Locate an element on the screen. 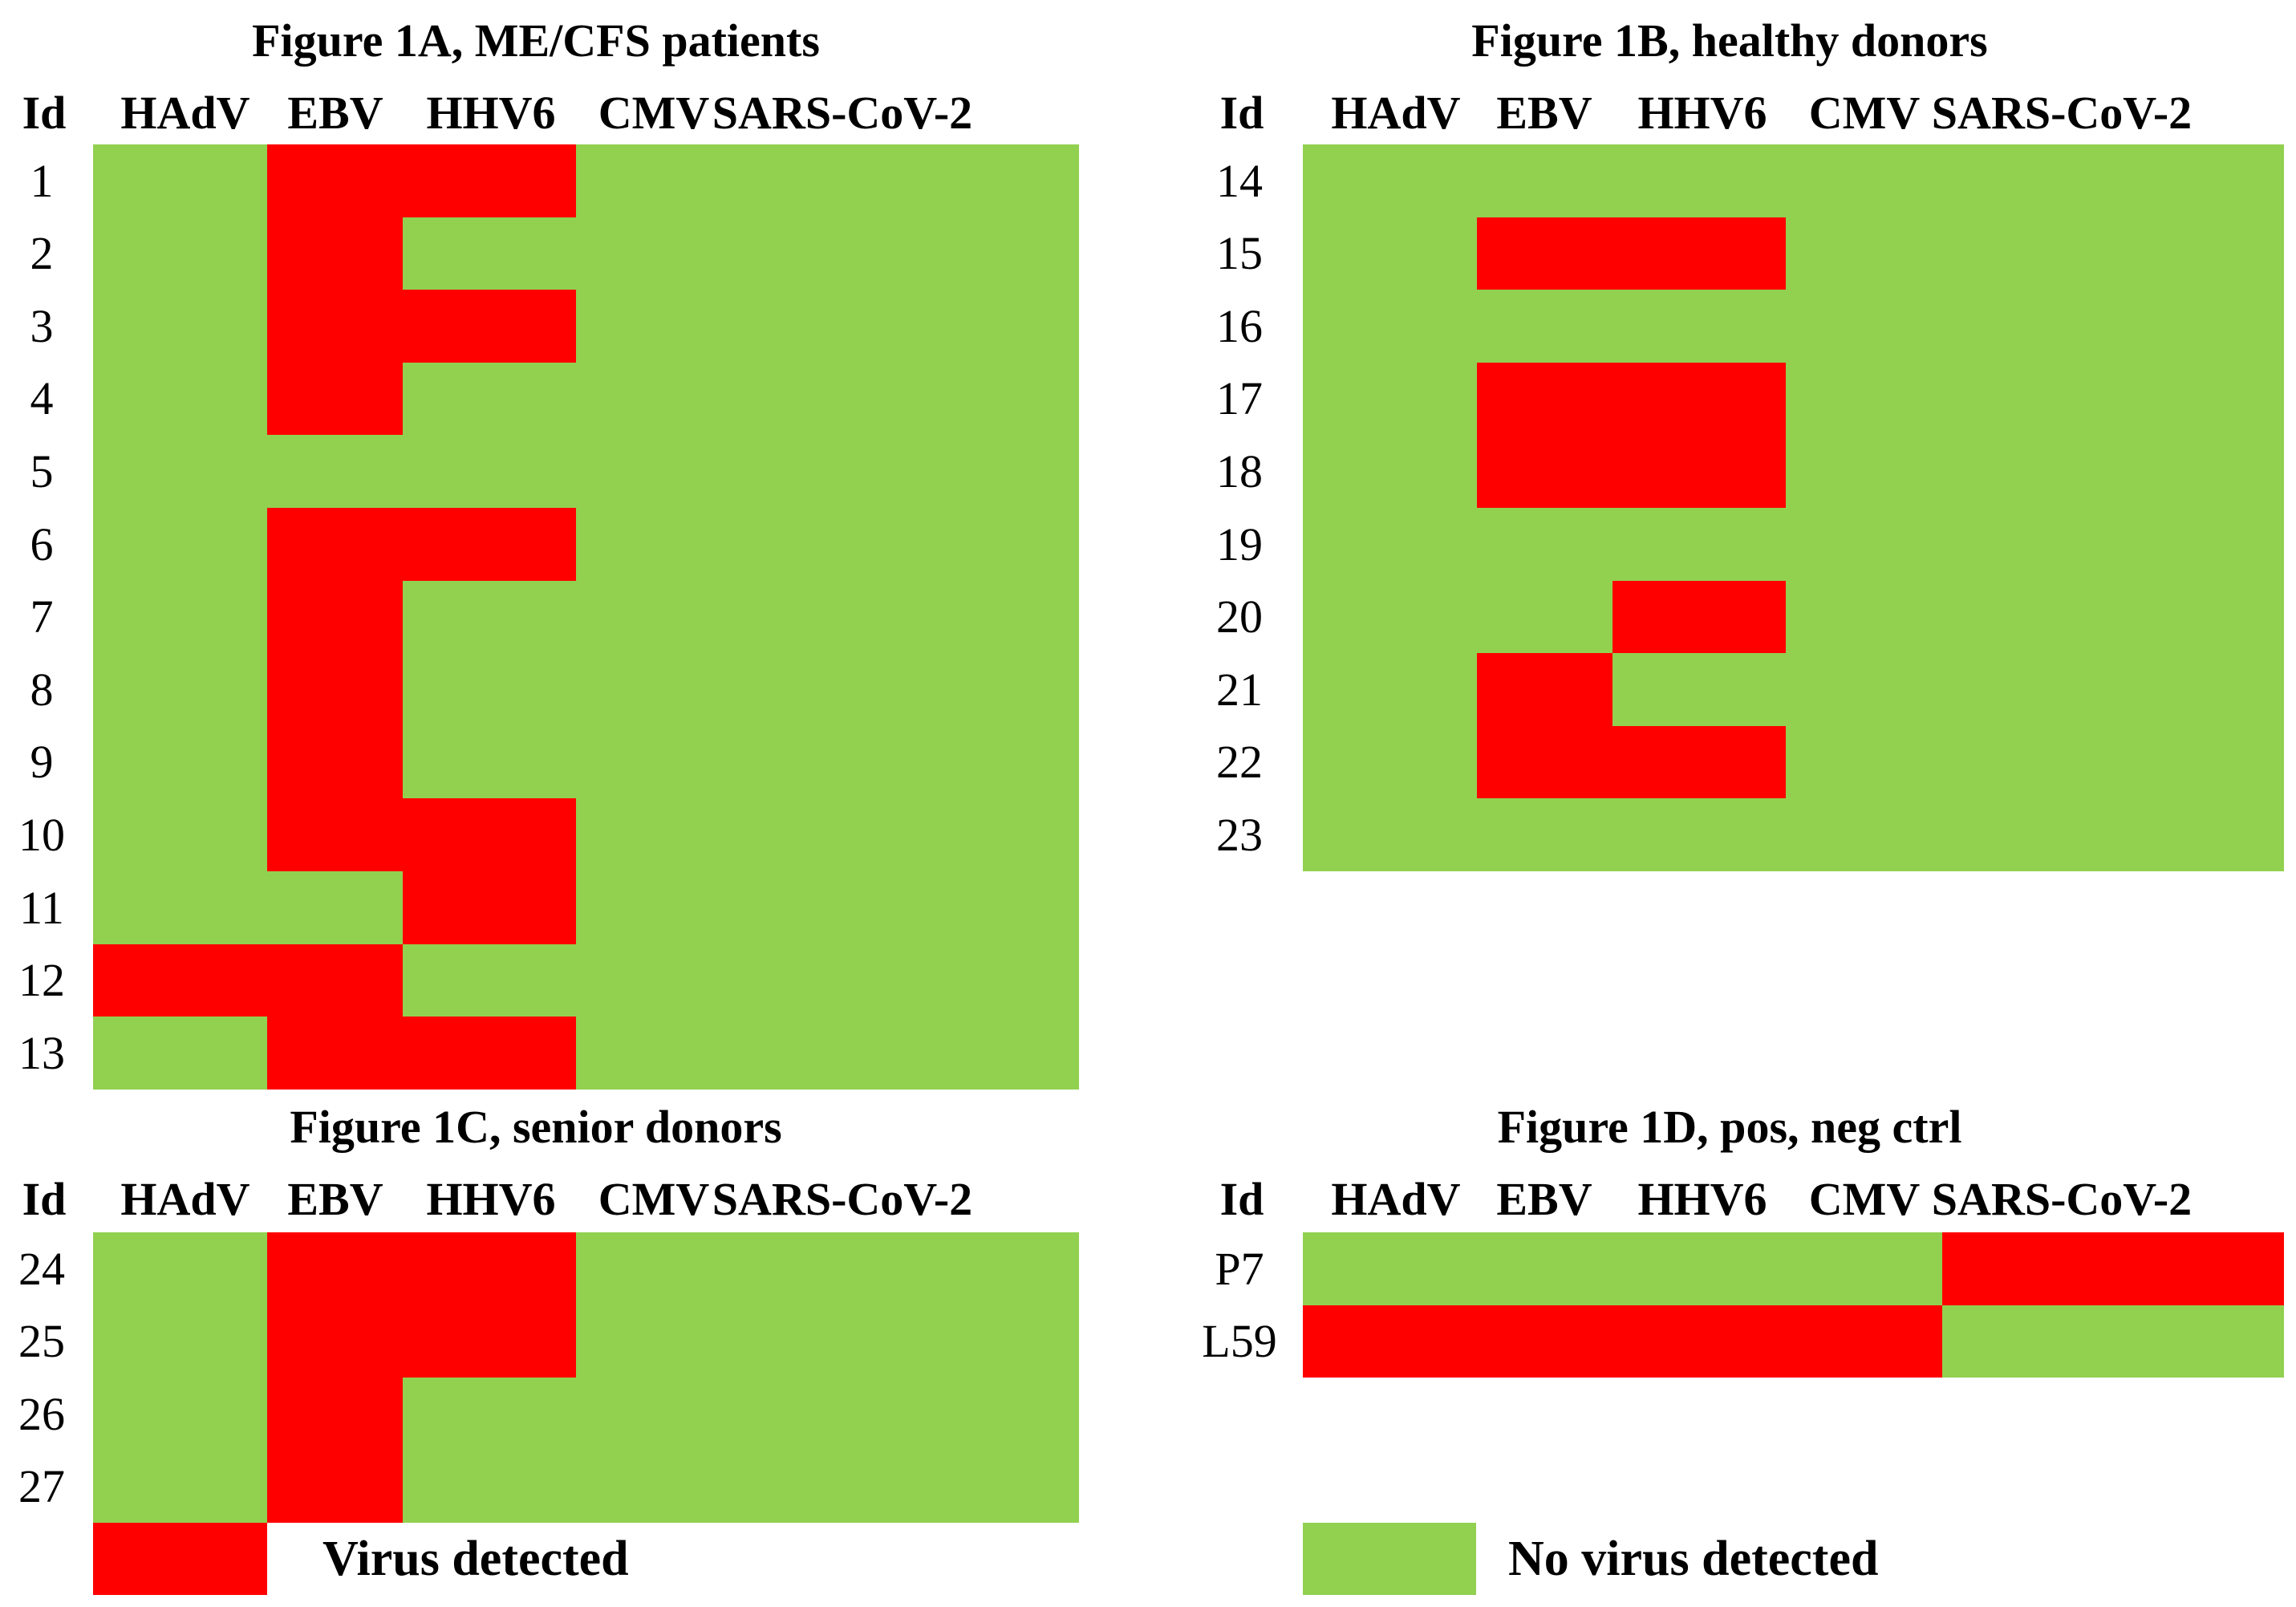  column-header-hhv6: HHV6 is located at coordinates (491, 1199).